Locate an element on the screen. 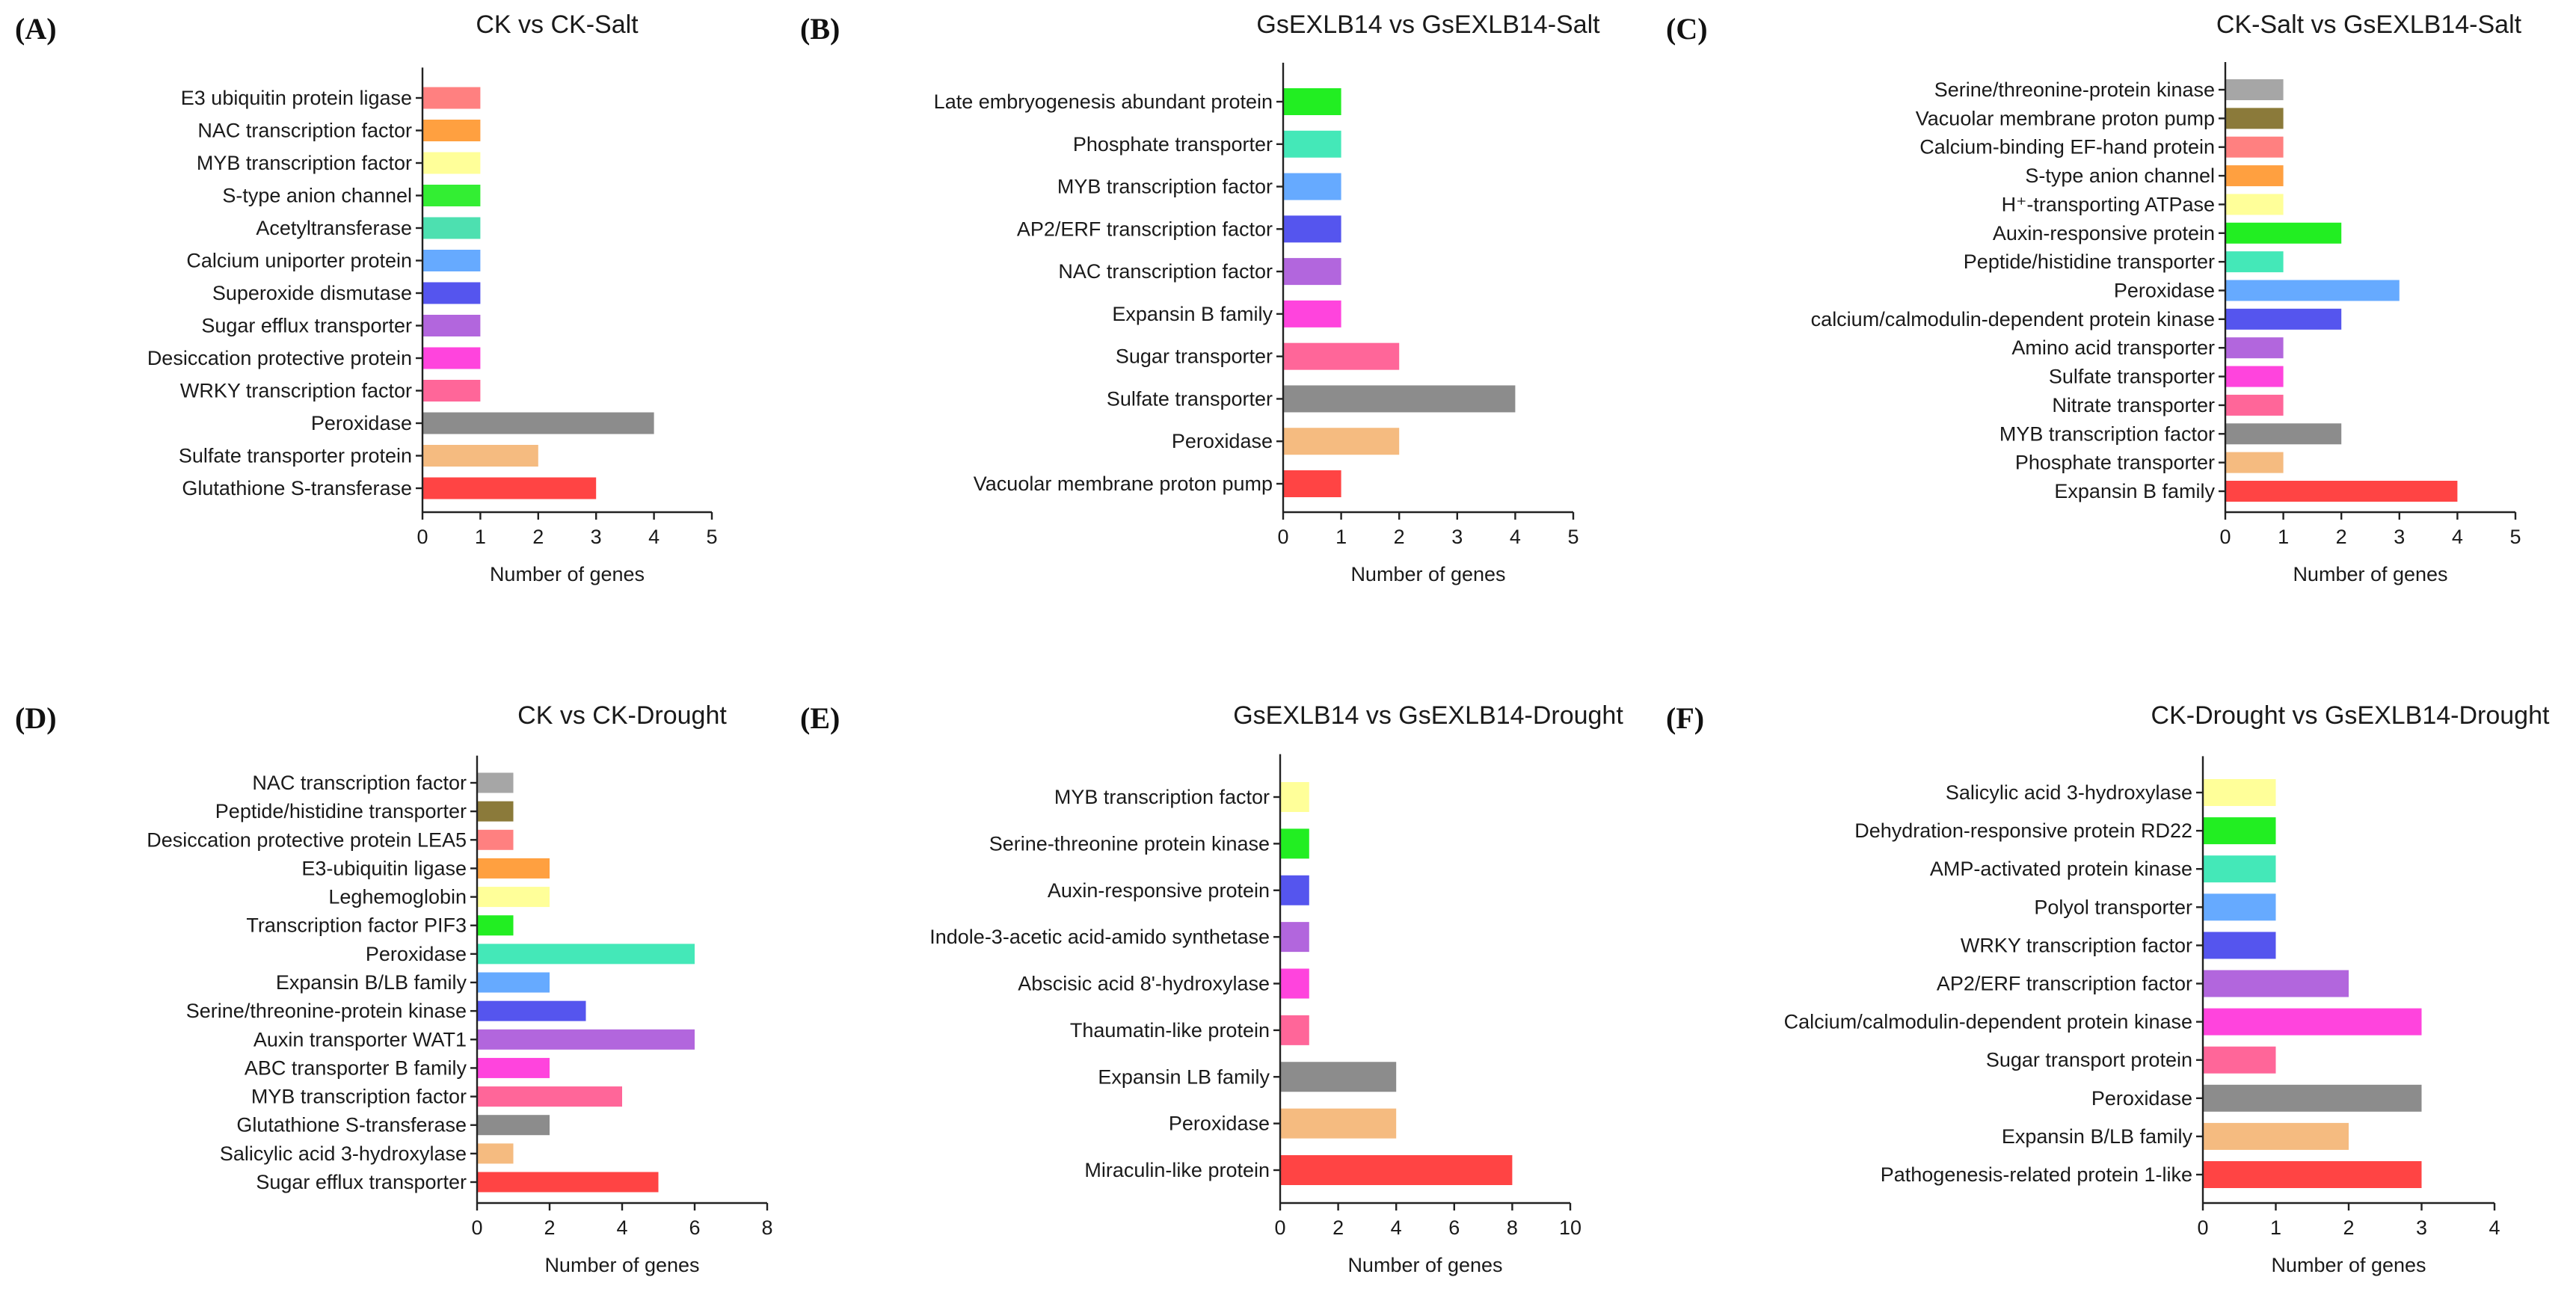  category-label: Expansin LB family is located at coordinates (1184, 1076).